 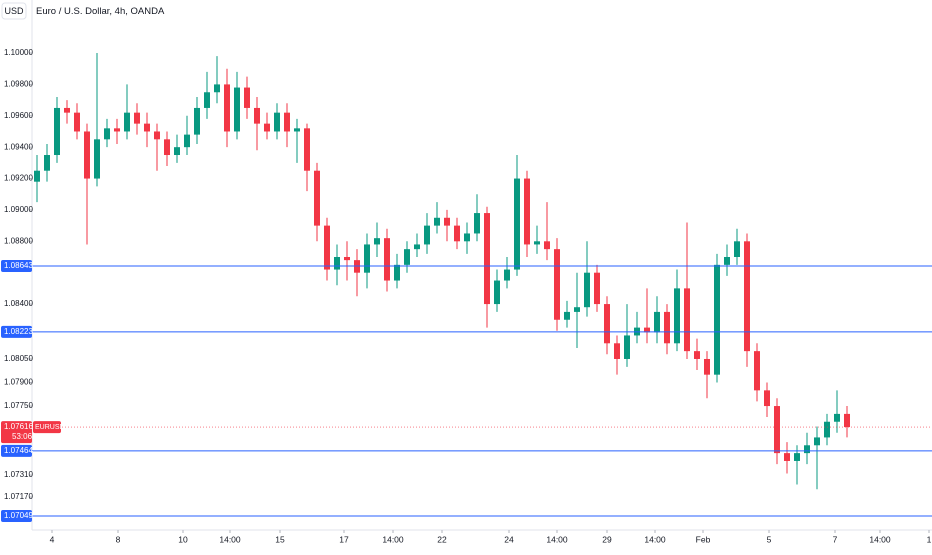 I want to click on x-tick-label: 15, so click(x=280, y=539).